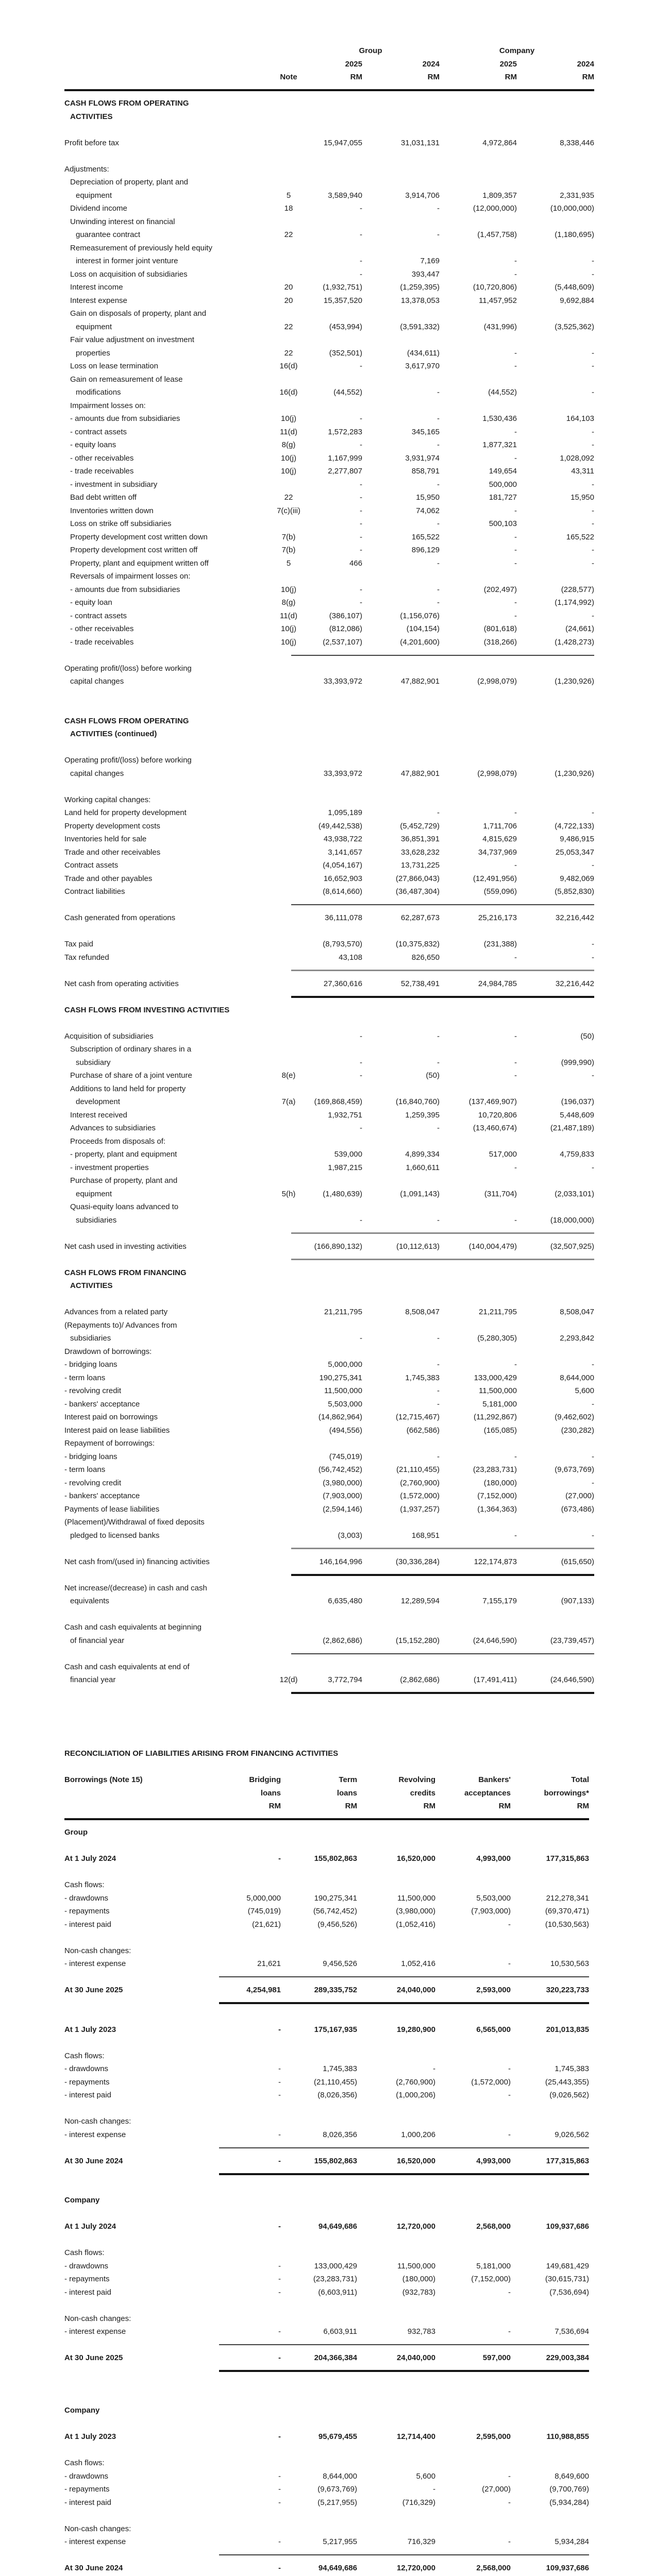 The height and width of the screenshot is (2576, 654). What do you see at coordinates (420, 287) in the screenshot?
I see `value-cell: (1,259,395)` at bounding box center [420, 287].